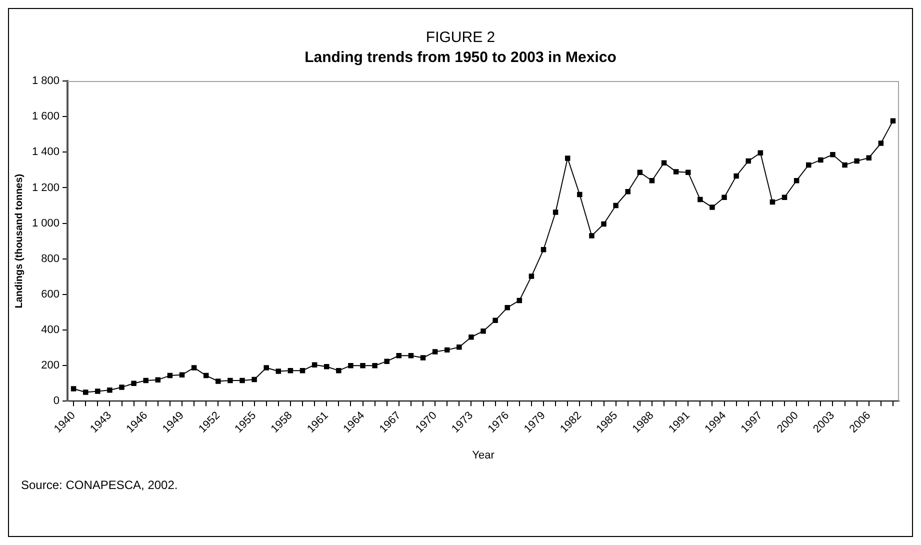  I want to click on y-tick-label: 1 000, so click(46, 223).